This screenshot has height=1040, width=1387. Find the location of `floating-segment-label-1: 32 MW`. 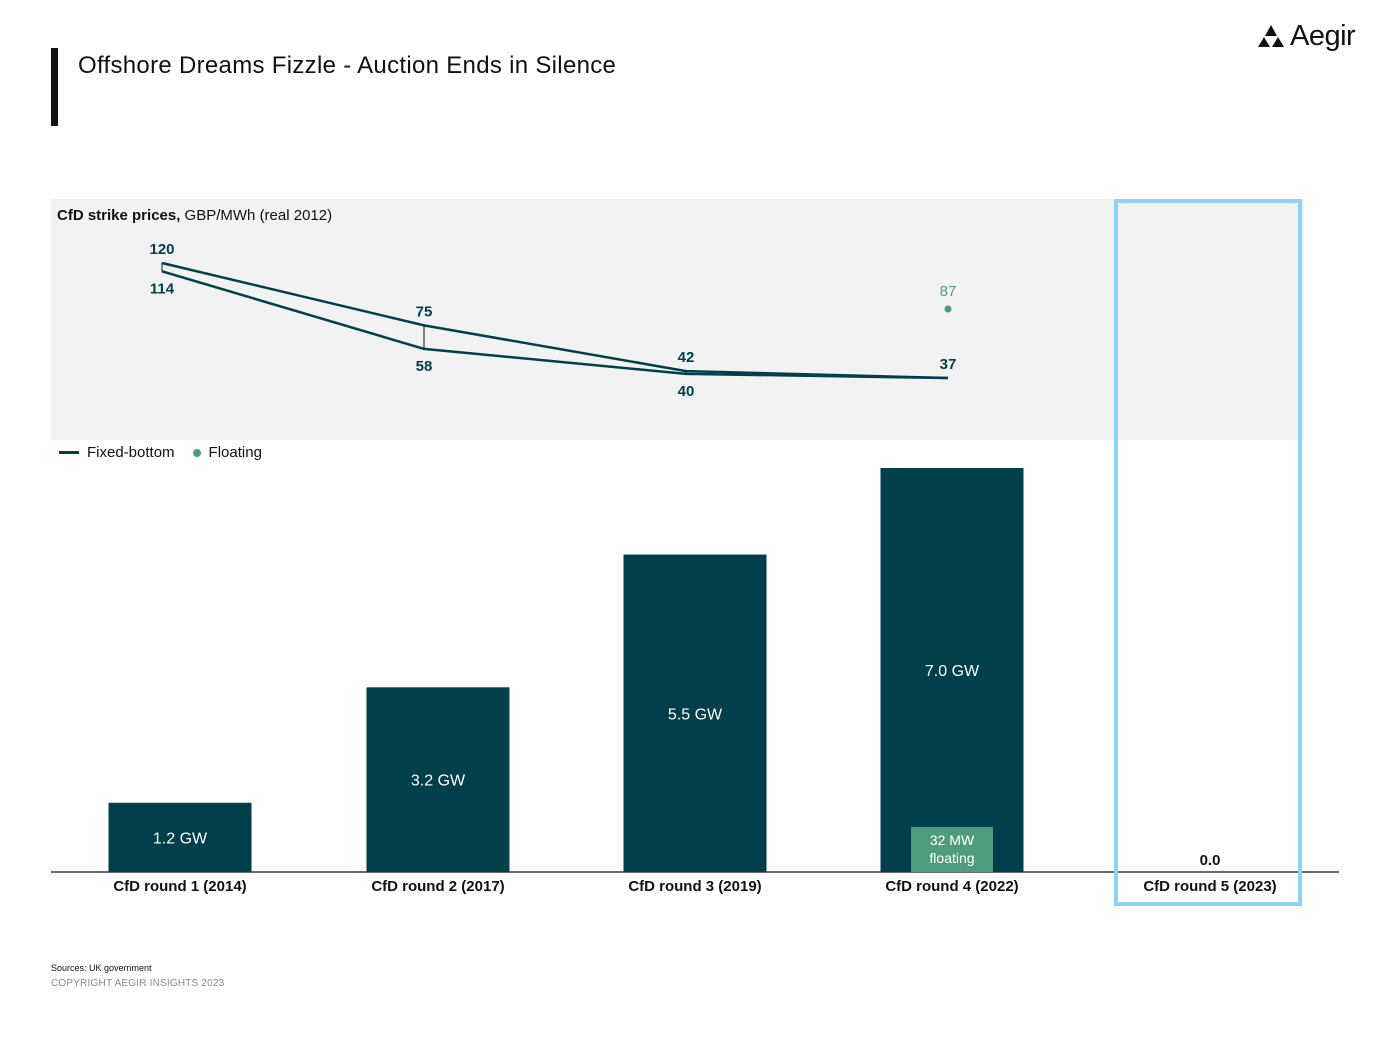

floating-segment-label-1: 32 MW is located at coordinates (952, 840).